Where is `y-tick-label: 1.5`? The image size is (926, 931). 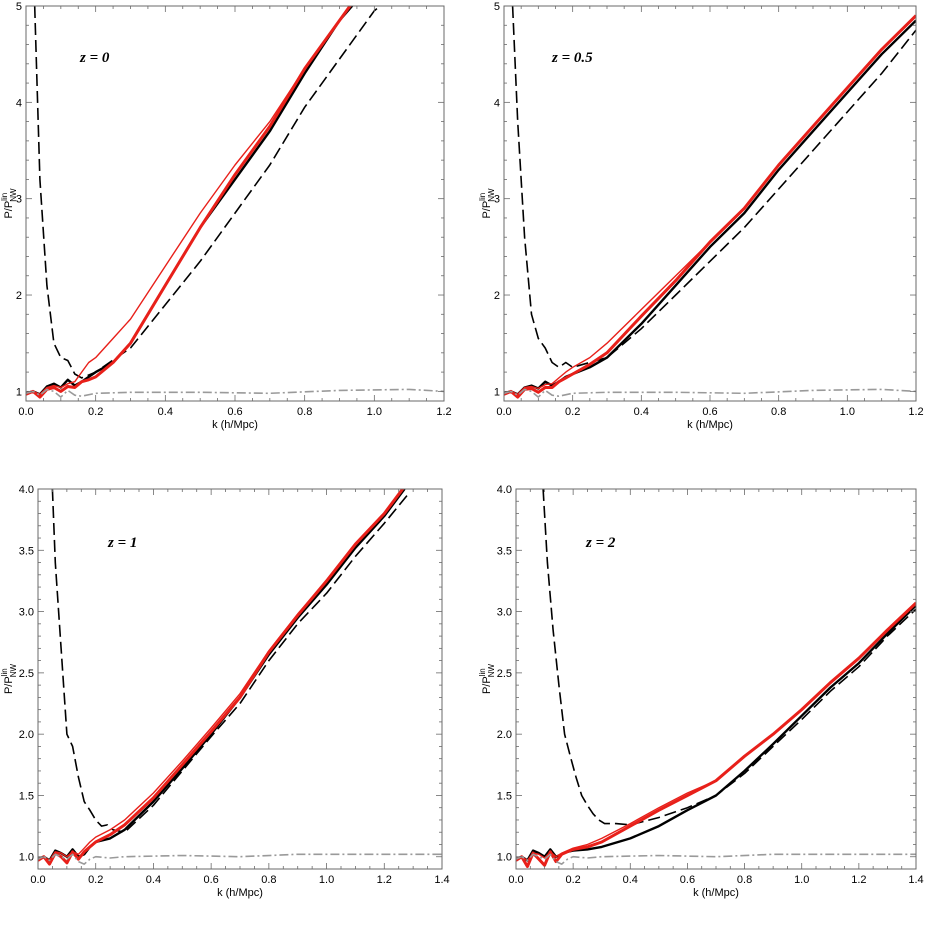 y-tick-label: 1.5 is located at coordinates (504, 796).